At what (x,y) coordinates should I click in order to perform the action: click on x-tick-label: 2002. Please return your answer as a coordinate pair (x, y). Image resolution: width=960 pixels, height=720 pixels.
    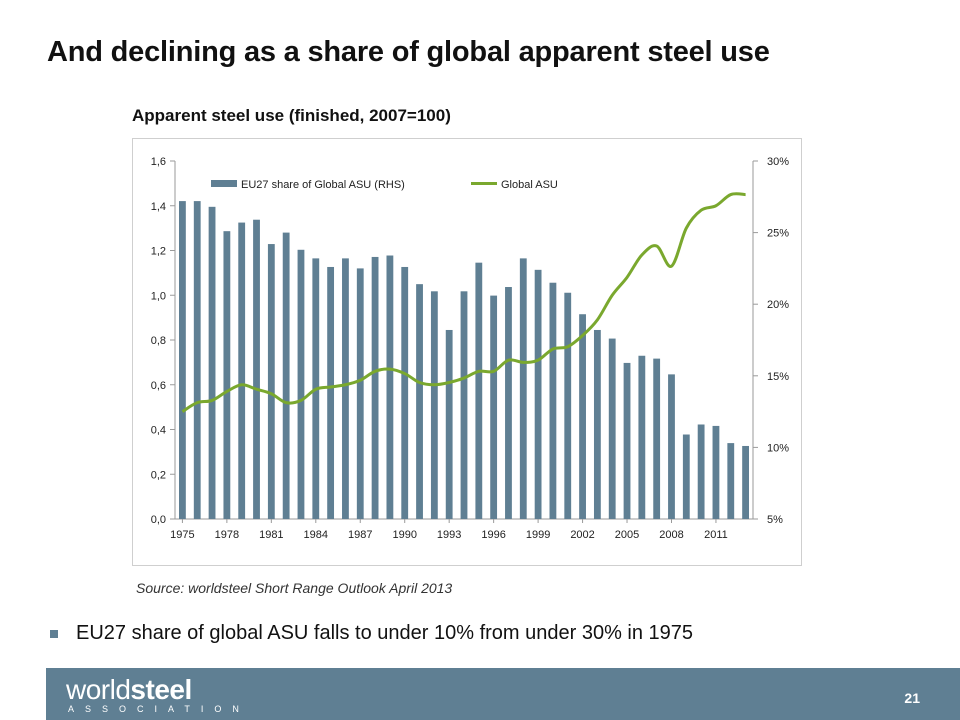
    Looking at the image, I should click on (582, 535).